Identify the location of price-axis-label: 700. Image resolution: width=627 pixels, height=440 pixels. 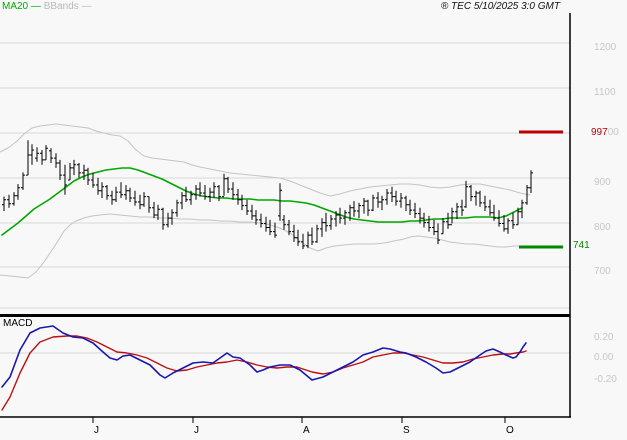
(602, 271).